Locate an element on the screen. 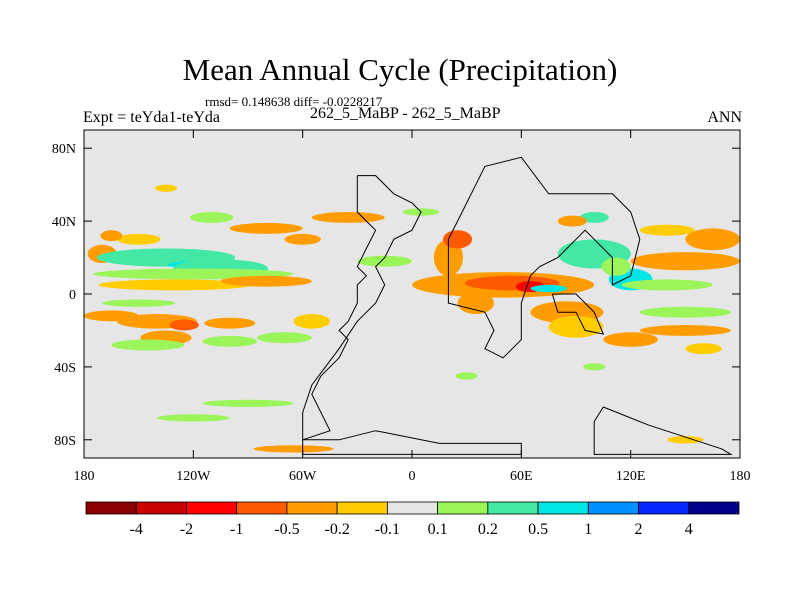  x-tick-label: 60E is located at coordinates (521, 476).